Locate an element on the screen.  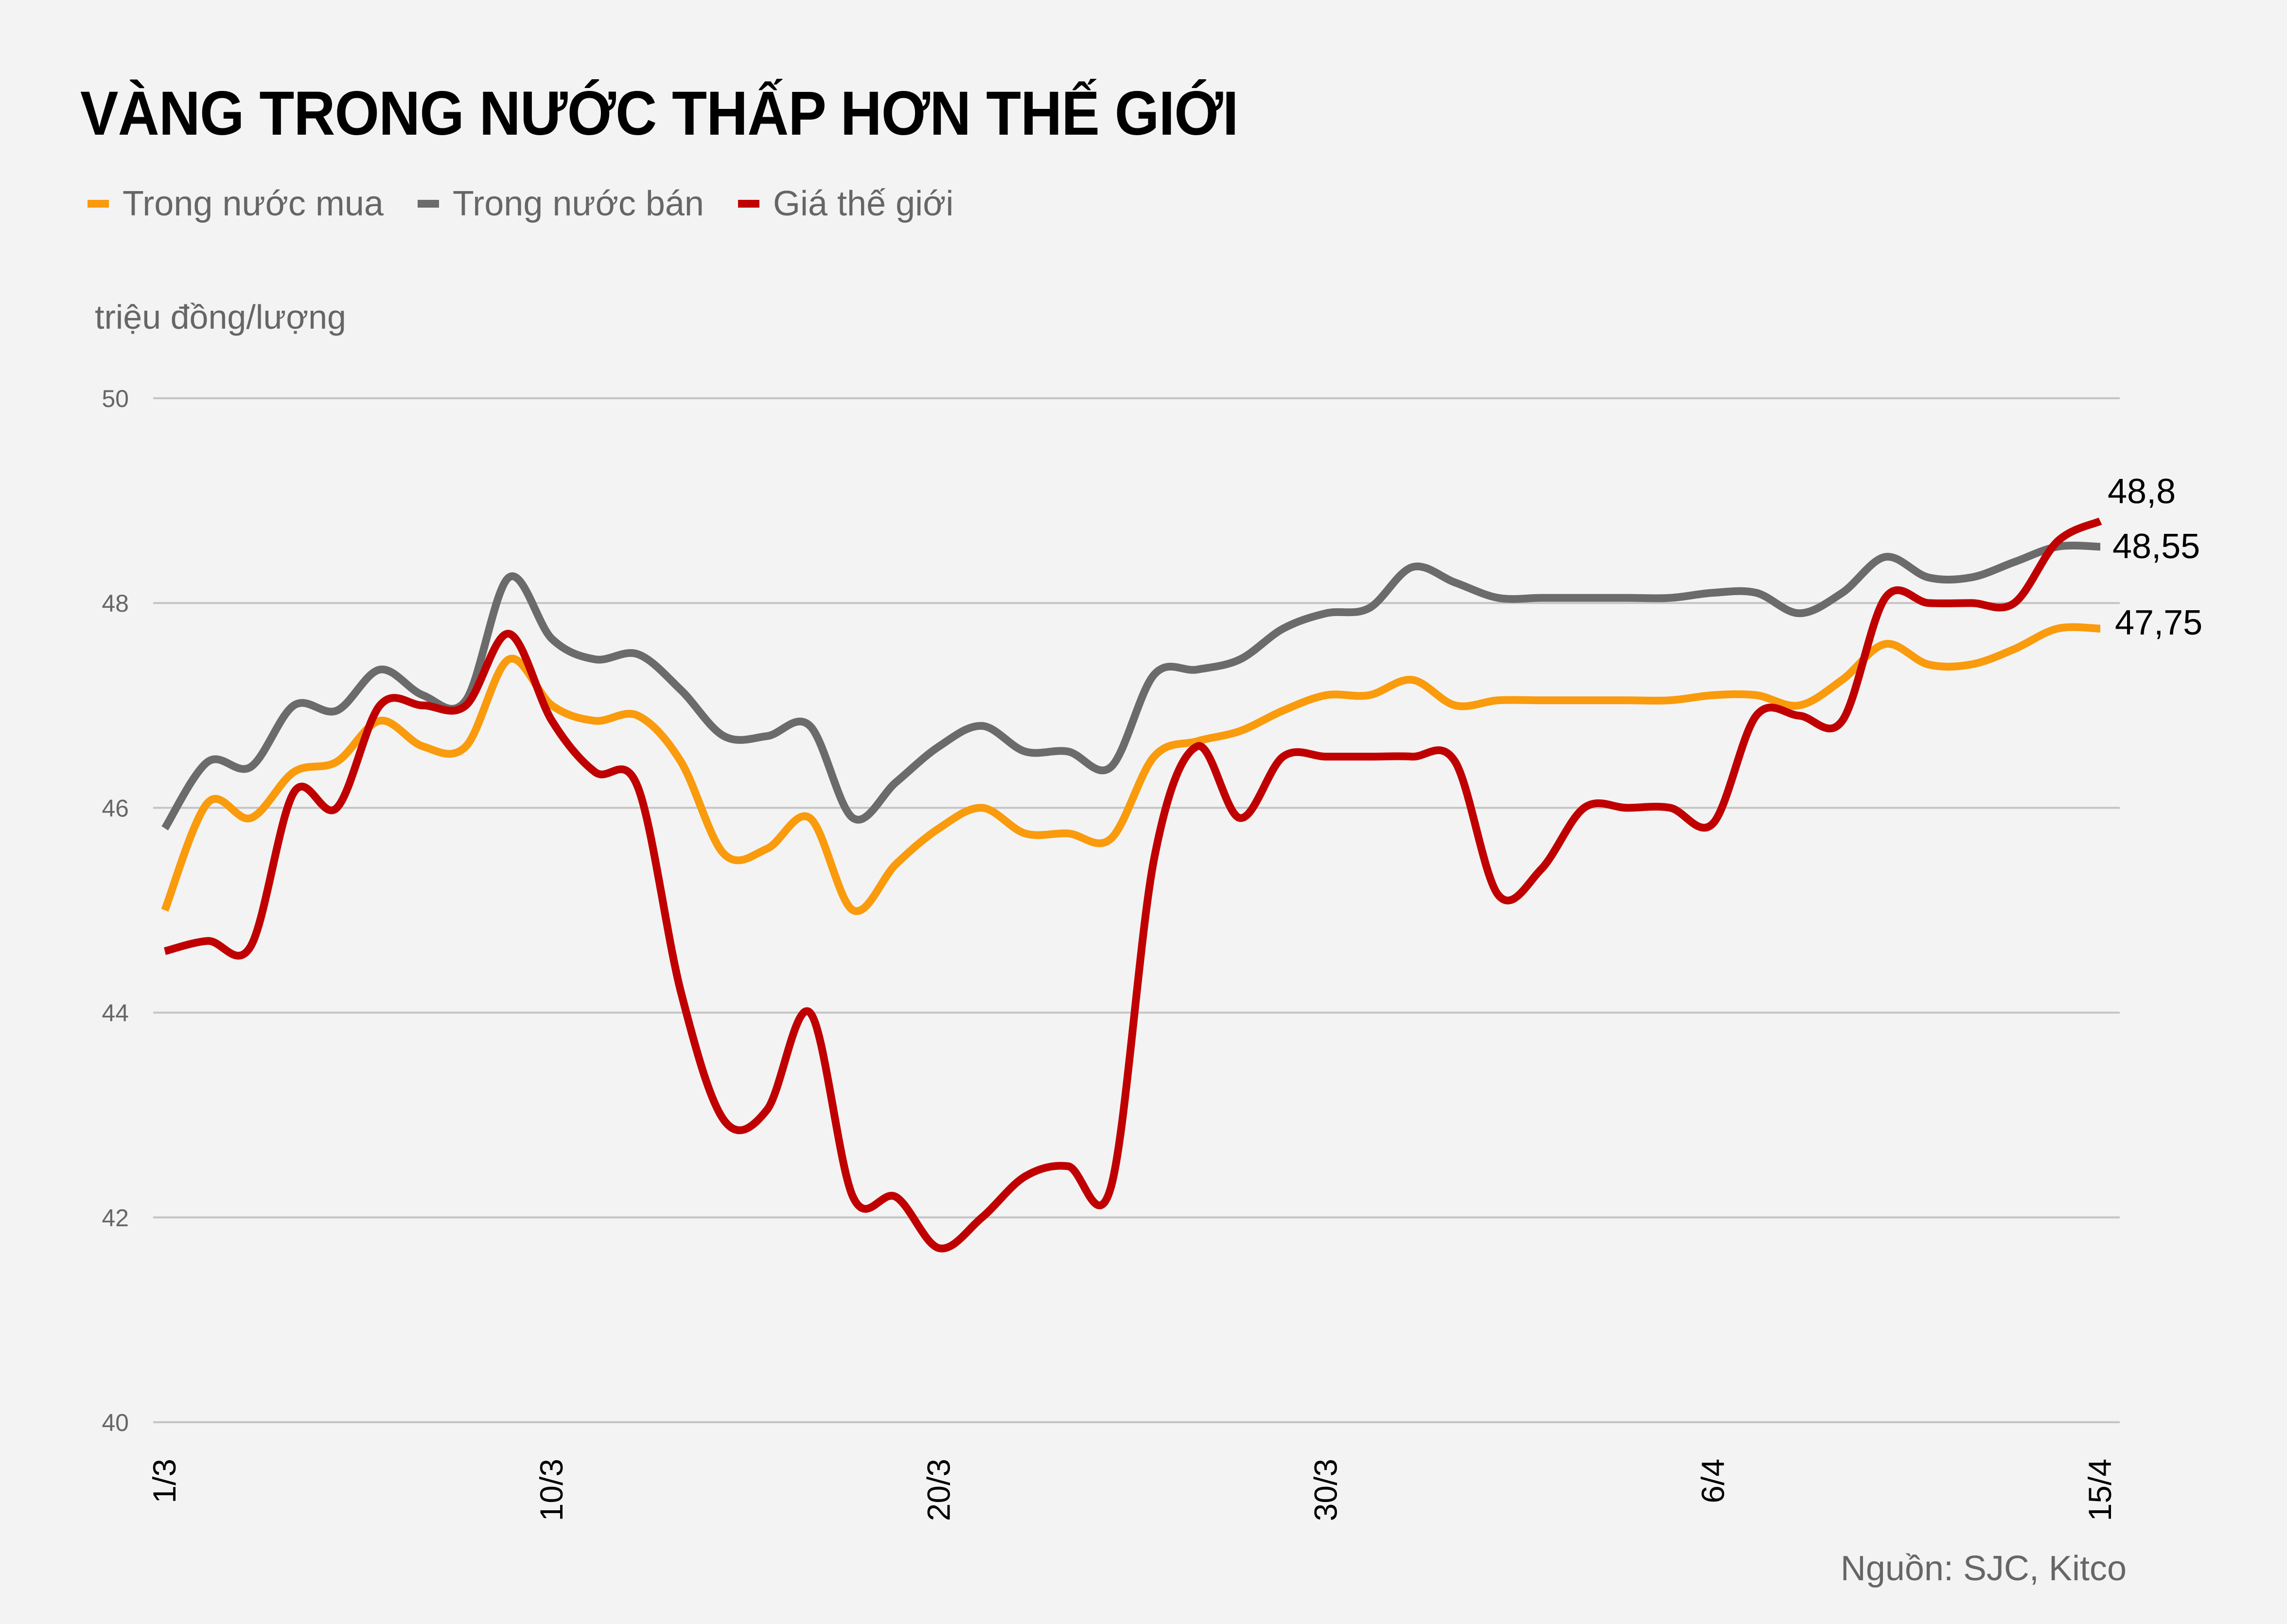
y-axis-ticks: 40 42 44 46 48 50 is located at coordinates (115, 910).